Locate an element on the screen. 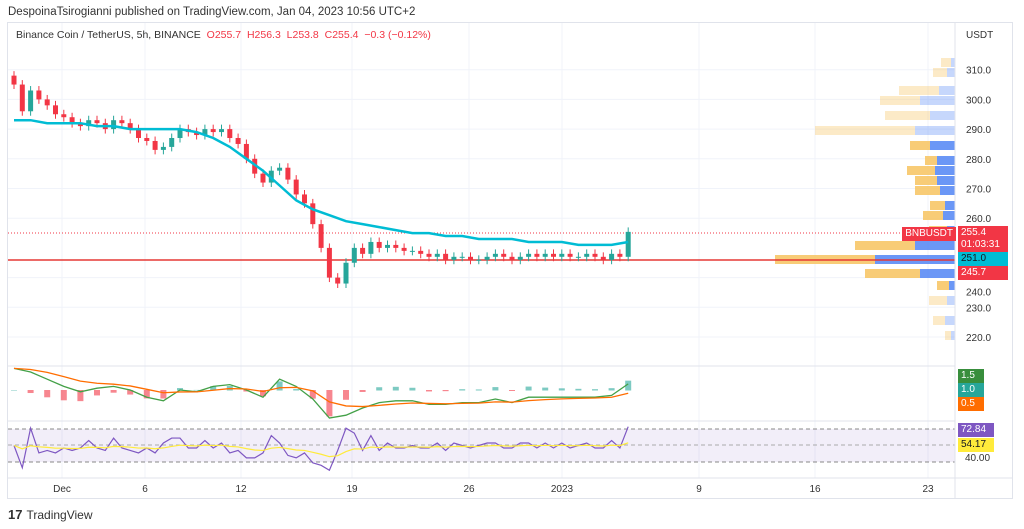  tradingview-logo: 17 TradingView is located at coordinates (50, 514).